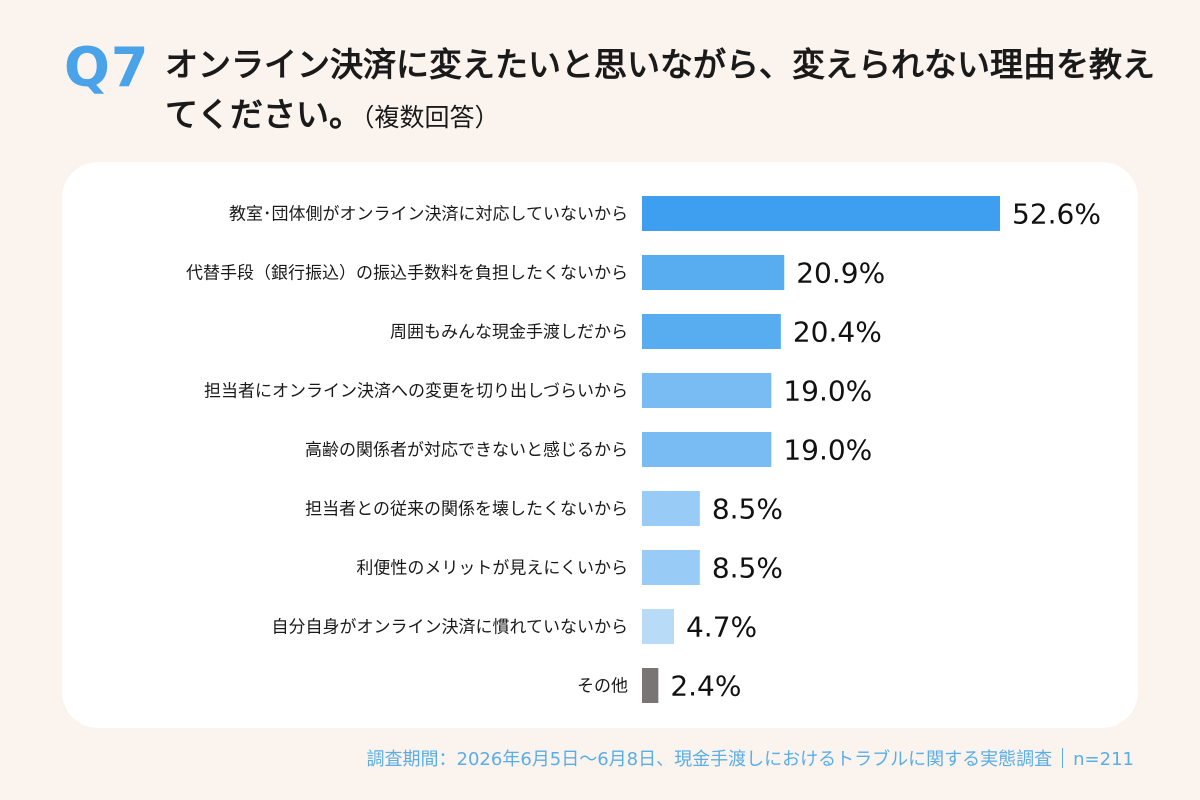 The height and width of the screenshot is (800, 1200). Describe the element at coordinates (107, 67) in the screenshot. I see `question-number: Q7` at that location.